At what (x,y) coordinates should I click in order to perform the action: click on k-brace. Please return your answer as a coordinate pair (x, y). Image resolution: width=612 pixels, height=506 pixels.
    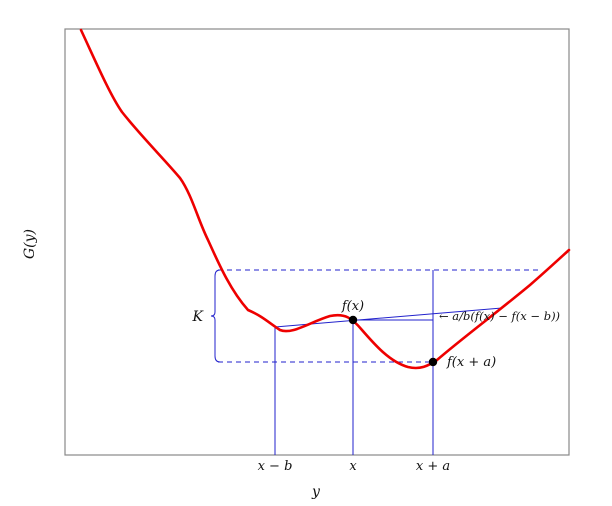
    Looking at the image, I should click on (215, 316).